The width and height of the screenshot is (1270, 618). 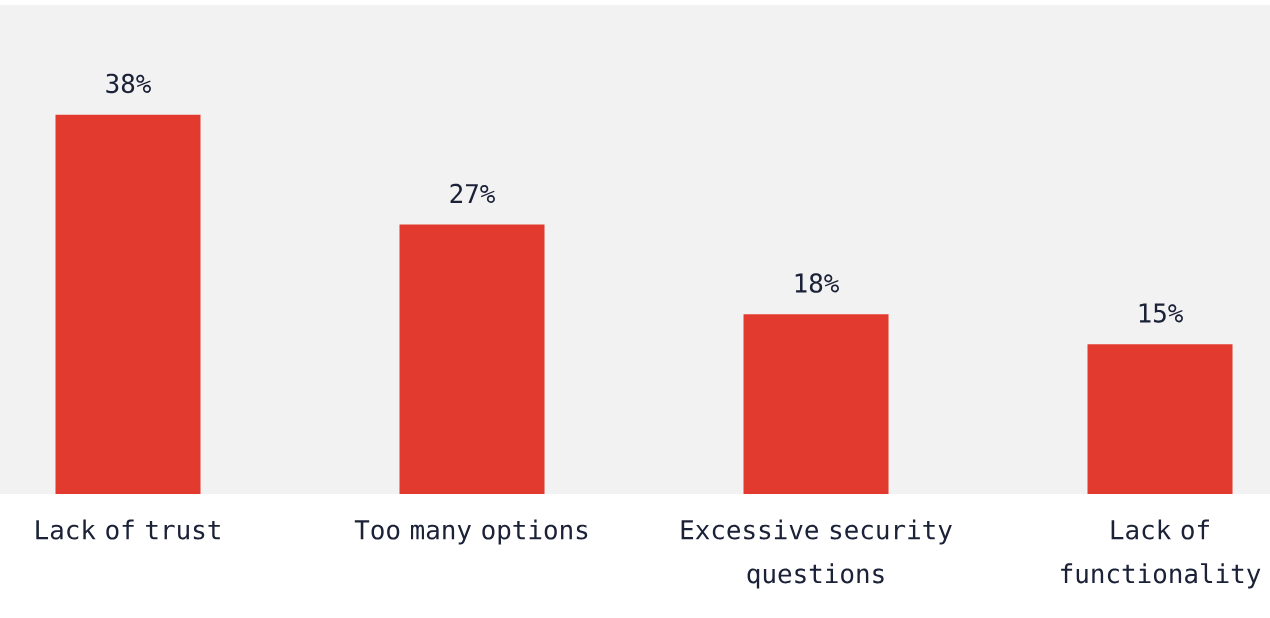 What do you see at coordinates (1161, 554) in the screenshot?
I see `x-tick-label: Lack of functionality` at bounding box center [1161, 554].